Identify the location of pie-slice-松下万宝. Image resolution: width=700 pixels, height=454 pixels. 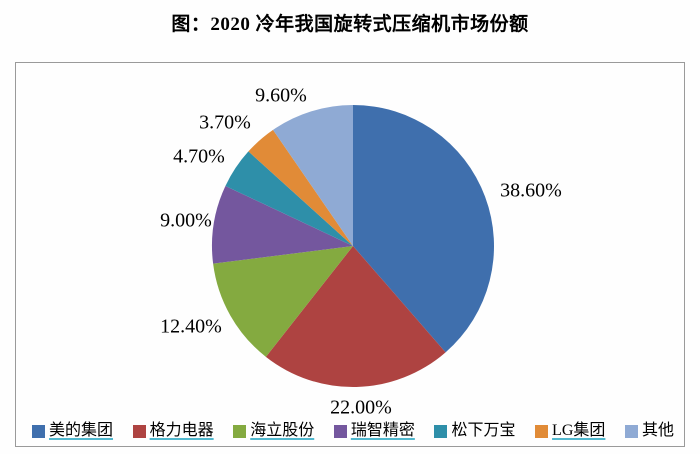
(289, 198).